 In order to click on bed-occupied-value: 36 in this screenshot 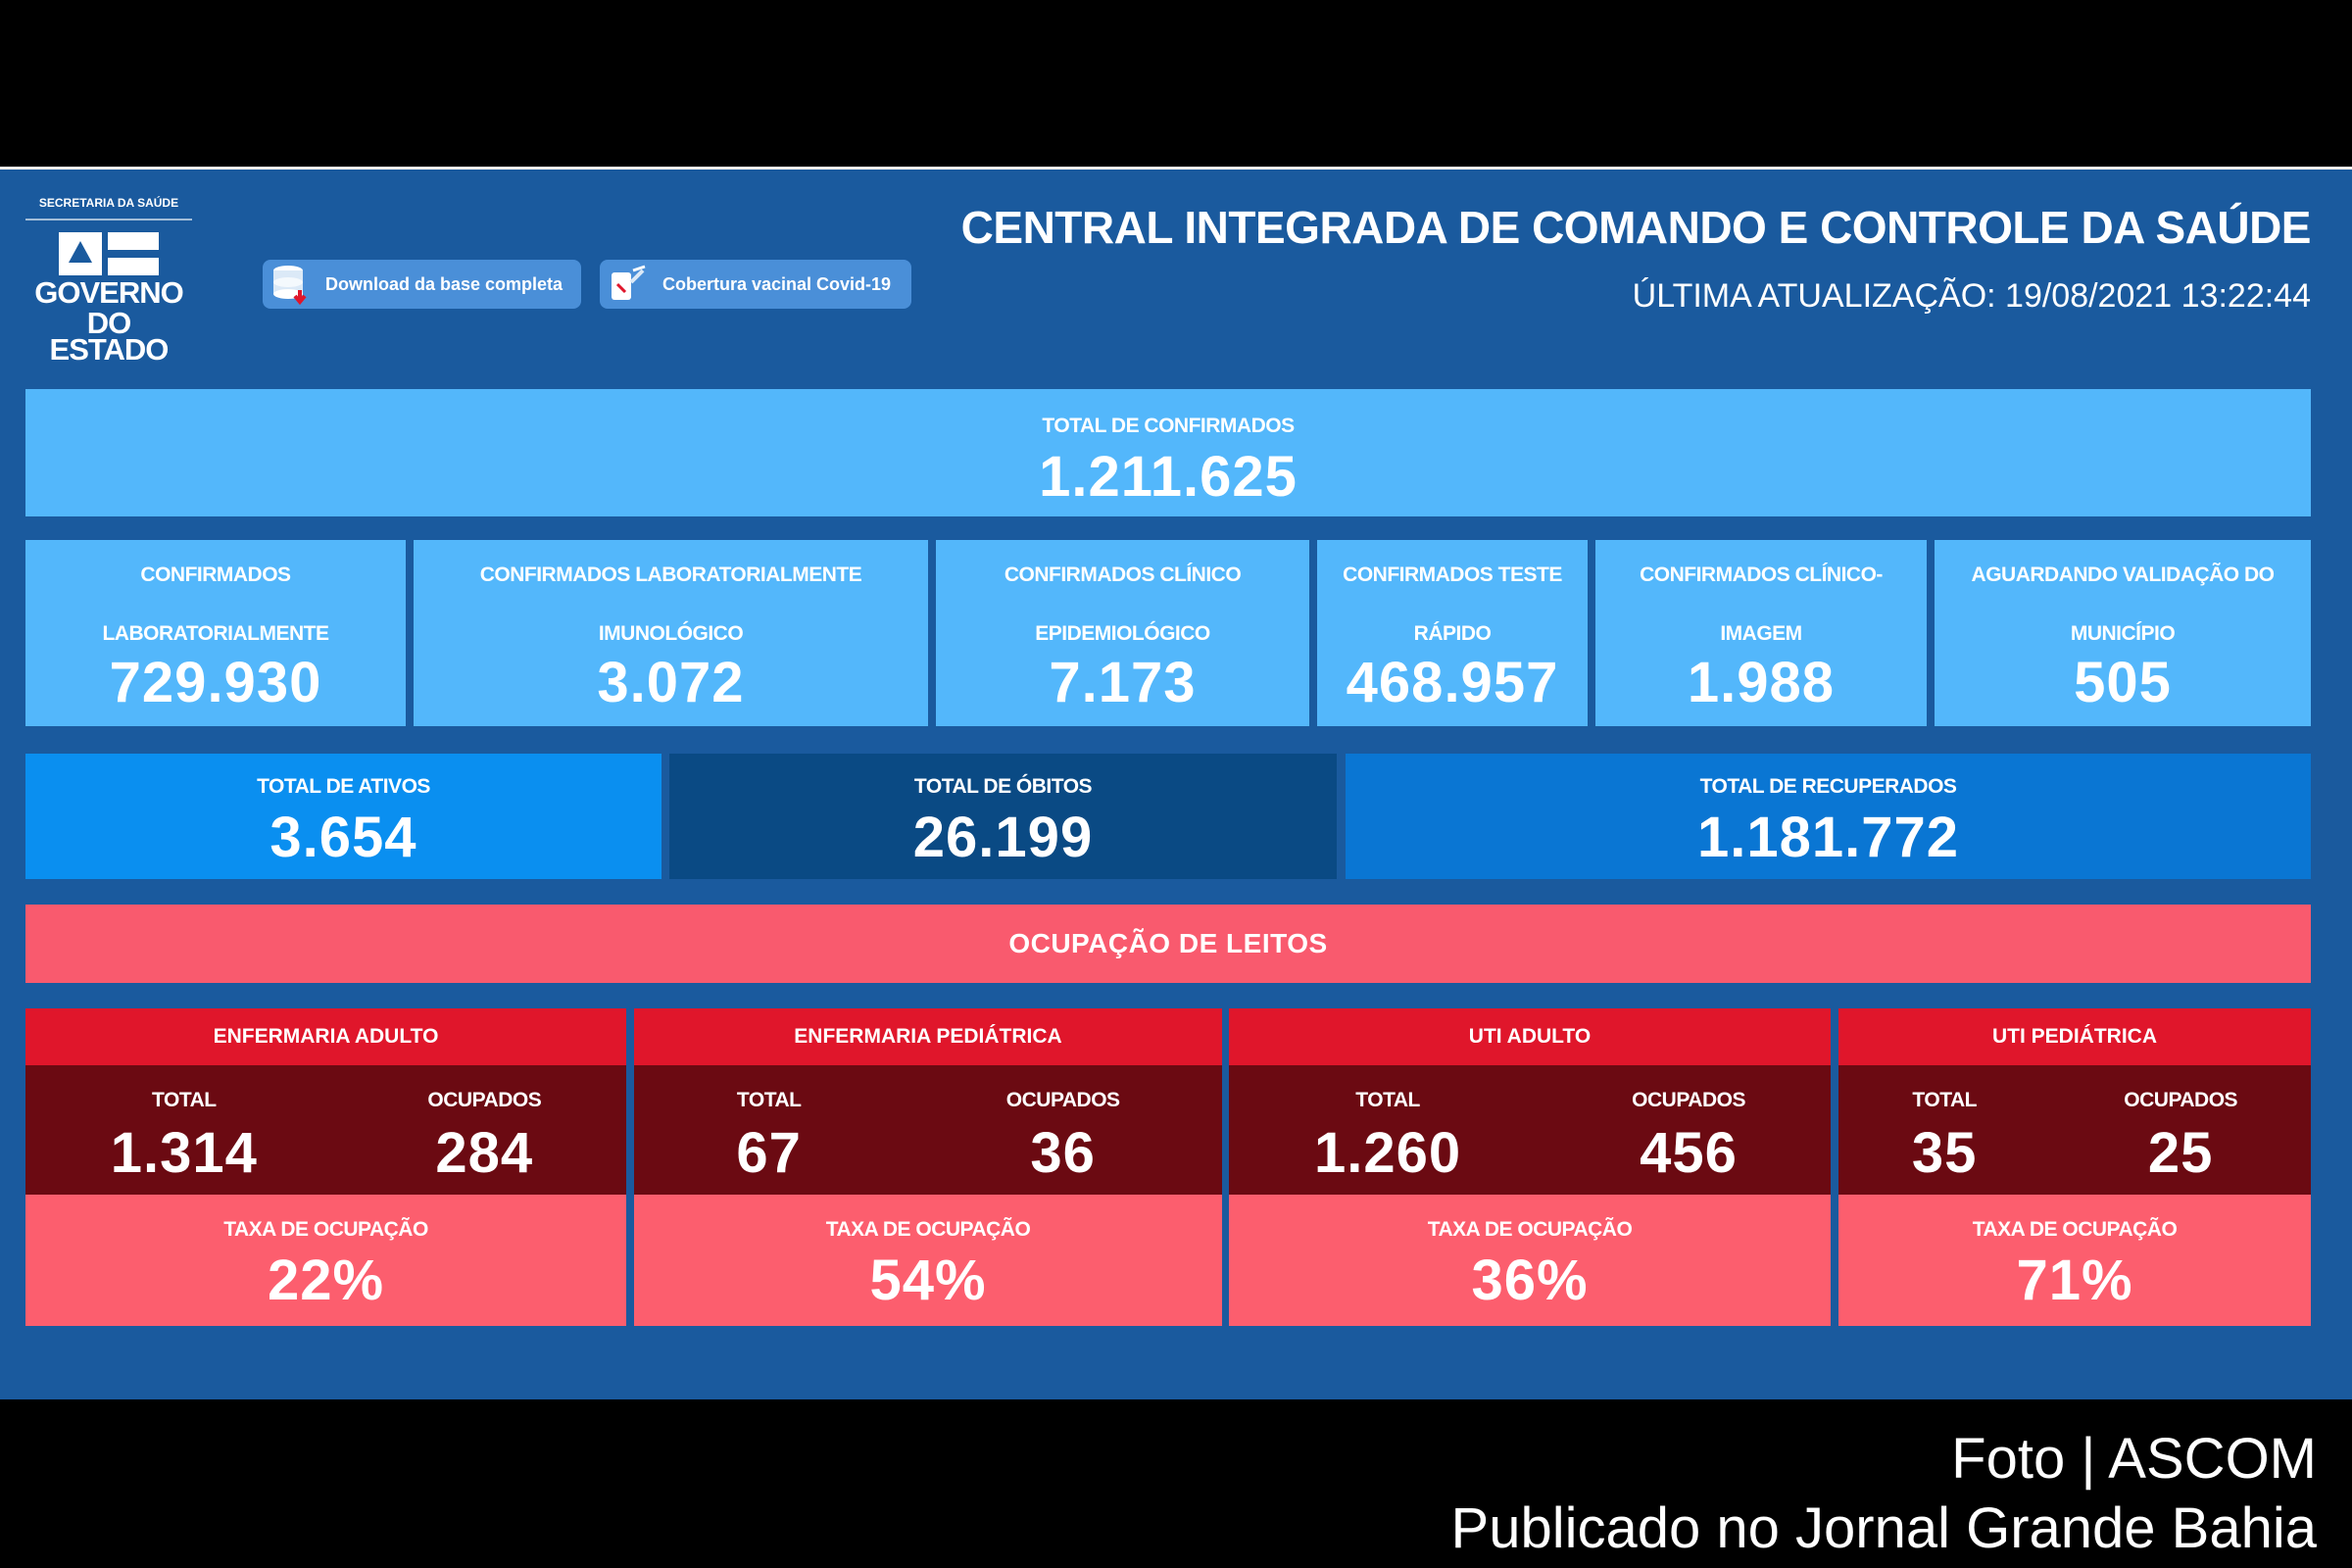, I will do `click(1063, 1153)`.